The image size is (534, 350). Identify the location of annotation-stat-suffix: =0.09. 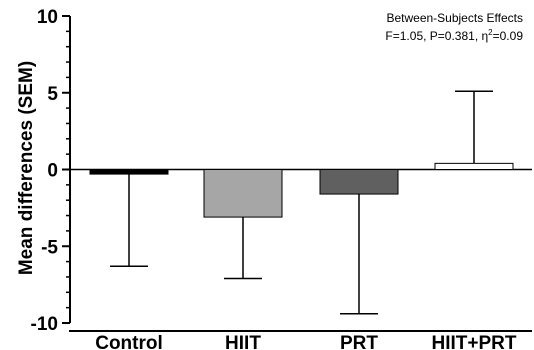
(508, 36).